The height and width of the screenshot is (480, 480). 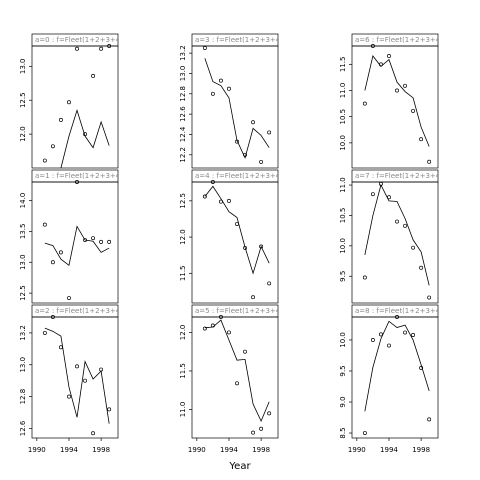 I want to click on y-tick-label: 9.5, so click(x=343, y=276).